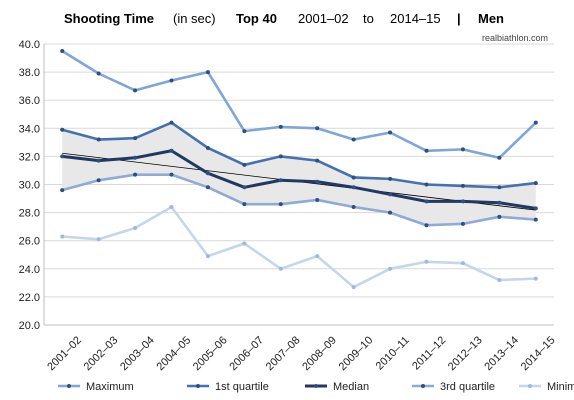 The image size is (574, 400). I want to click on y-tick-label: 36.0, so click(29, 101).